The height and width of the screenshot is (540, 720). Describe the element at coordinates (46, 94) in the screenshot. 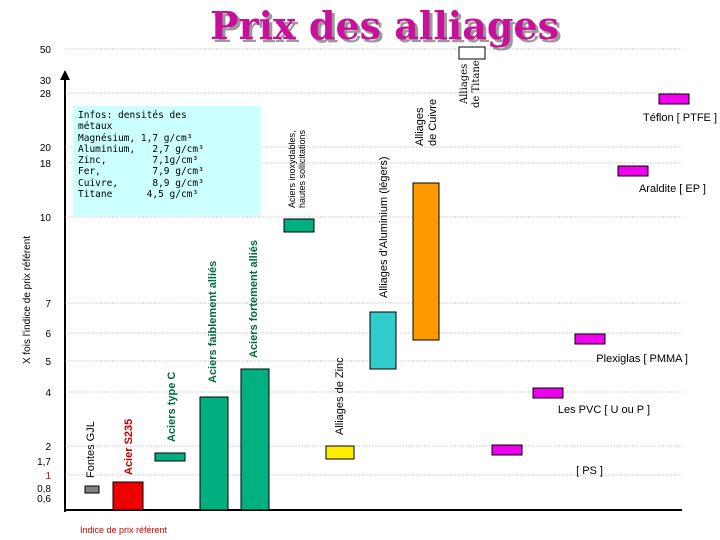

I see `y-tick-label: 28` at that location.